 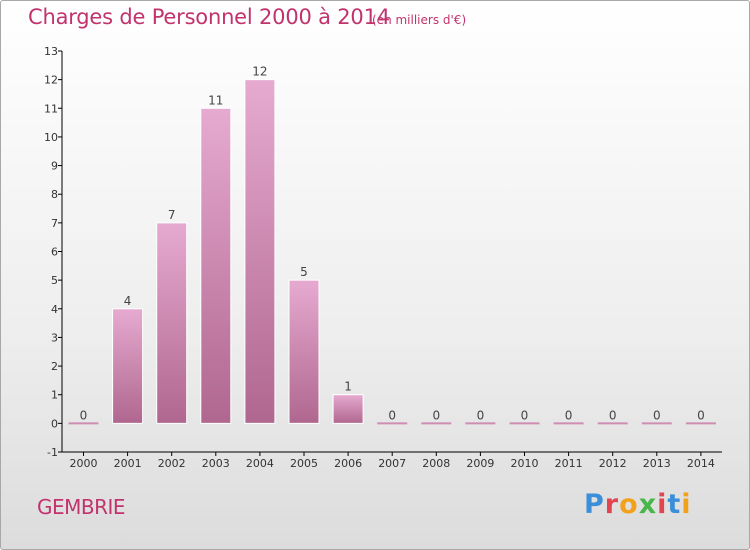 What do you see at coordinates (51, 108) in the screenshot?
I see `y-tick-label: 11` at bounding box center [51, 108].